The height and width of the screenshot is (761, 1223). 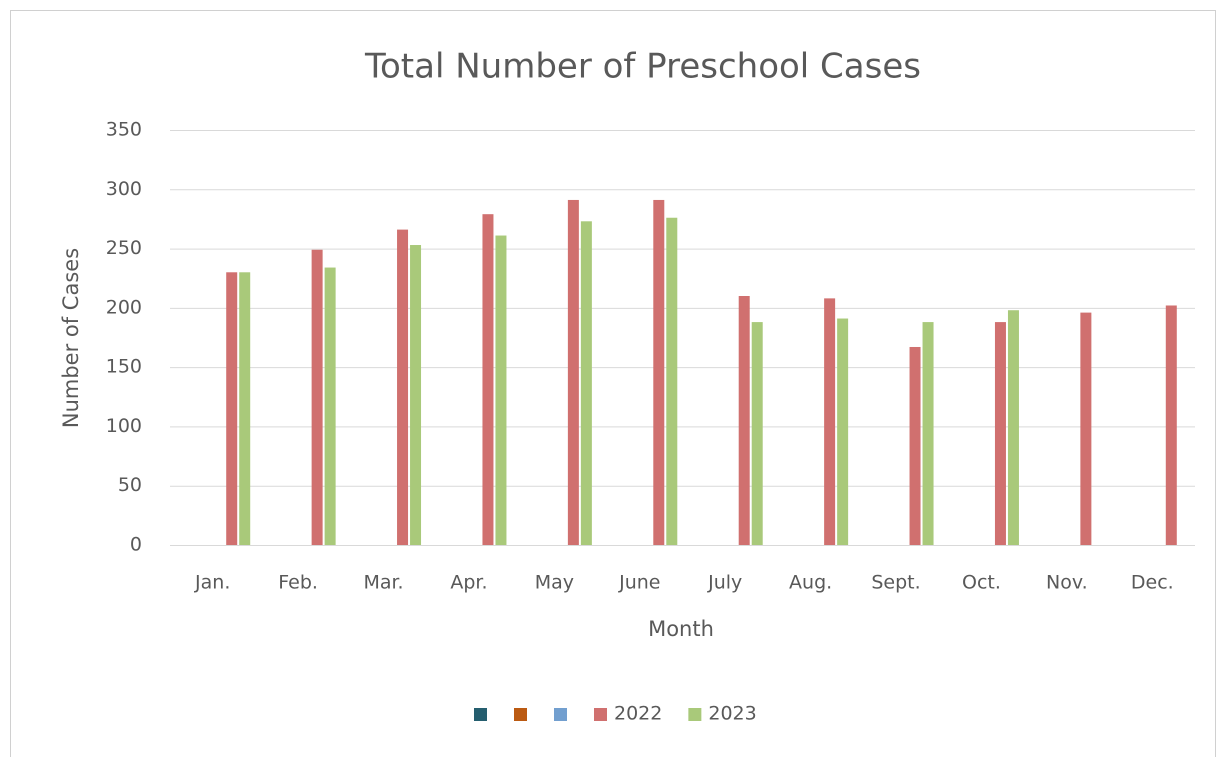 I want to click on y-tick-label: 200, so click(x=124, y=307).